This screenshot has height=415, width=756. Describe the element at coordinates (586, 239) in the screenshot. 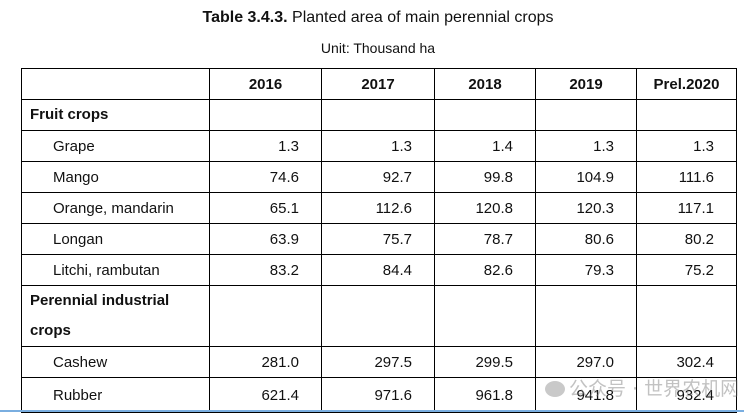

I see `value-cell: 80.6` at that location.